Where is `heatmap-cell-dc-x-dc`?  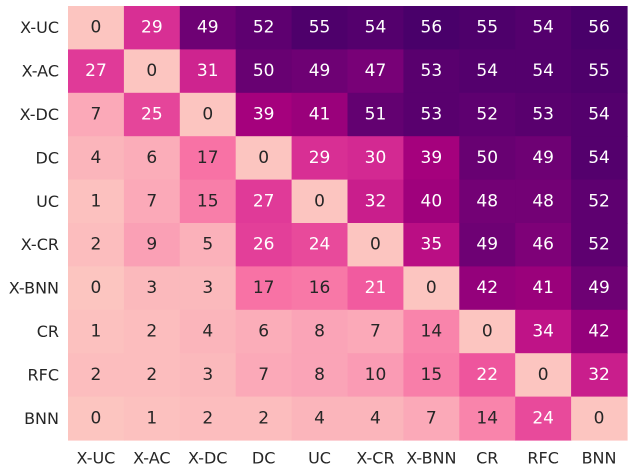 heatmap-cell-dc-x-dc is located at coordinates (208, 158).